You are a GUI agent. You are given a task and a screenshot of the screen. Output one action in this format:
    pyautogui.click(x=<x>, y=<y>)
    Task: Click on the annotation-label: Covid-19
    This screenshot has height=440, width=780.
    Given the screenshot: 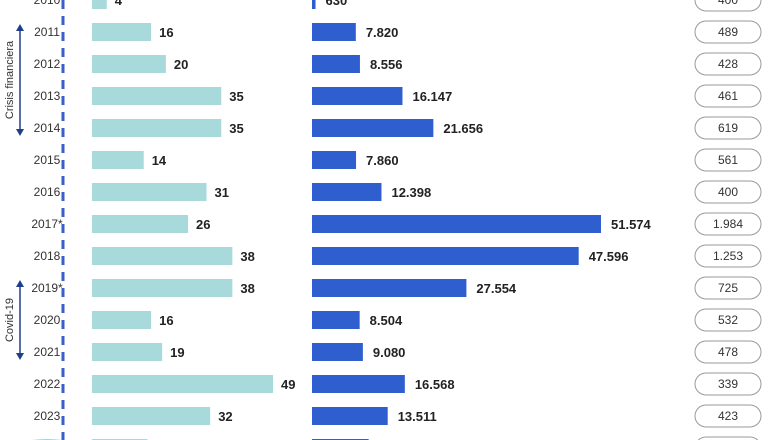 What is the action you would take?
    pyautogui.click(x=10, y=320)
    